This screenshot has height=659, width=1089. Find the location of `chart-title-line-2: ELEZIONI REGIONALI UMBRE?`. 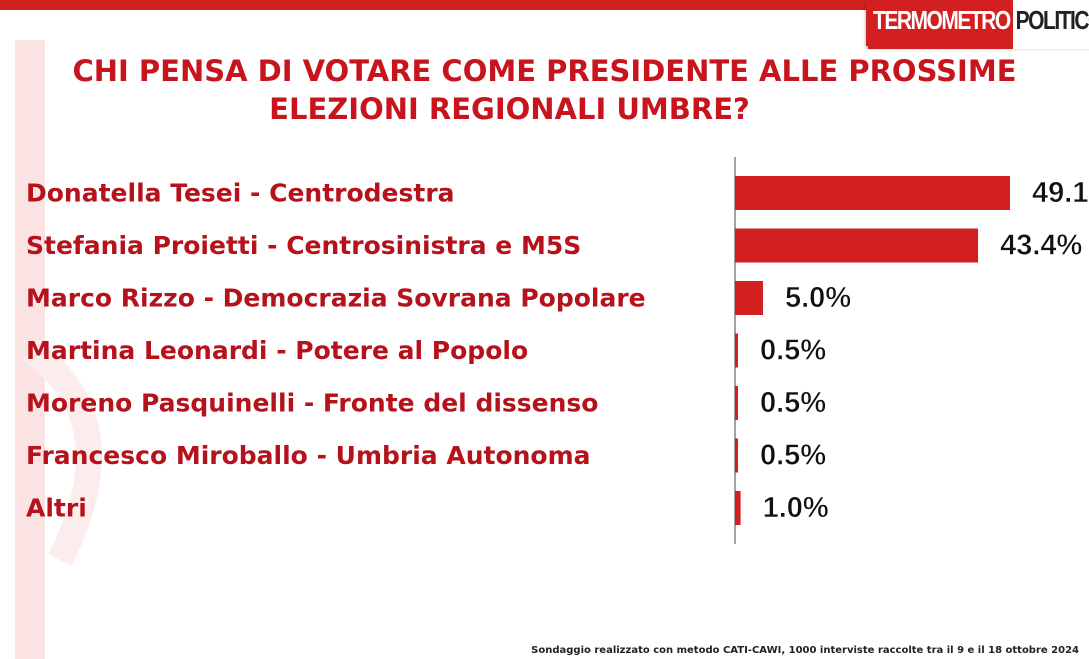

chart-title-line-2: ELEZIONI REGIONALI UMBRE? is located at coordinates (509, 109).